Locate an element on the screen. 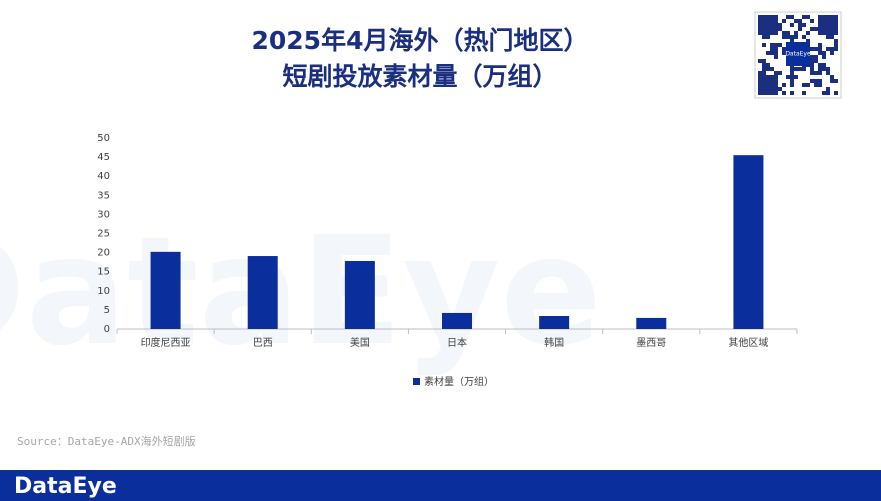 The width and height of the screenshot is (881, 501). y-tick-label: 15 is located at coordinates (103, 272).